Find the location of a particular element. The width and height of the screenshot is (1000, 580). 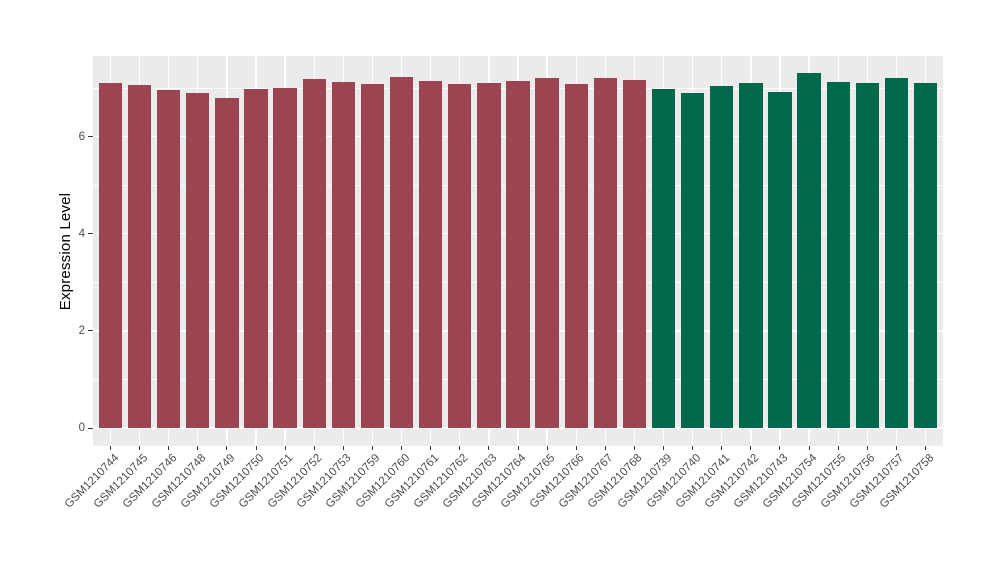

bar-GSM1210762 is located at coordinates (460, 256).